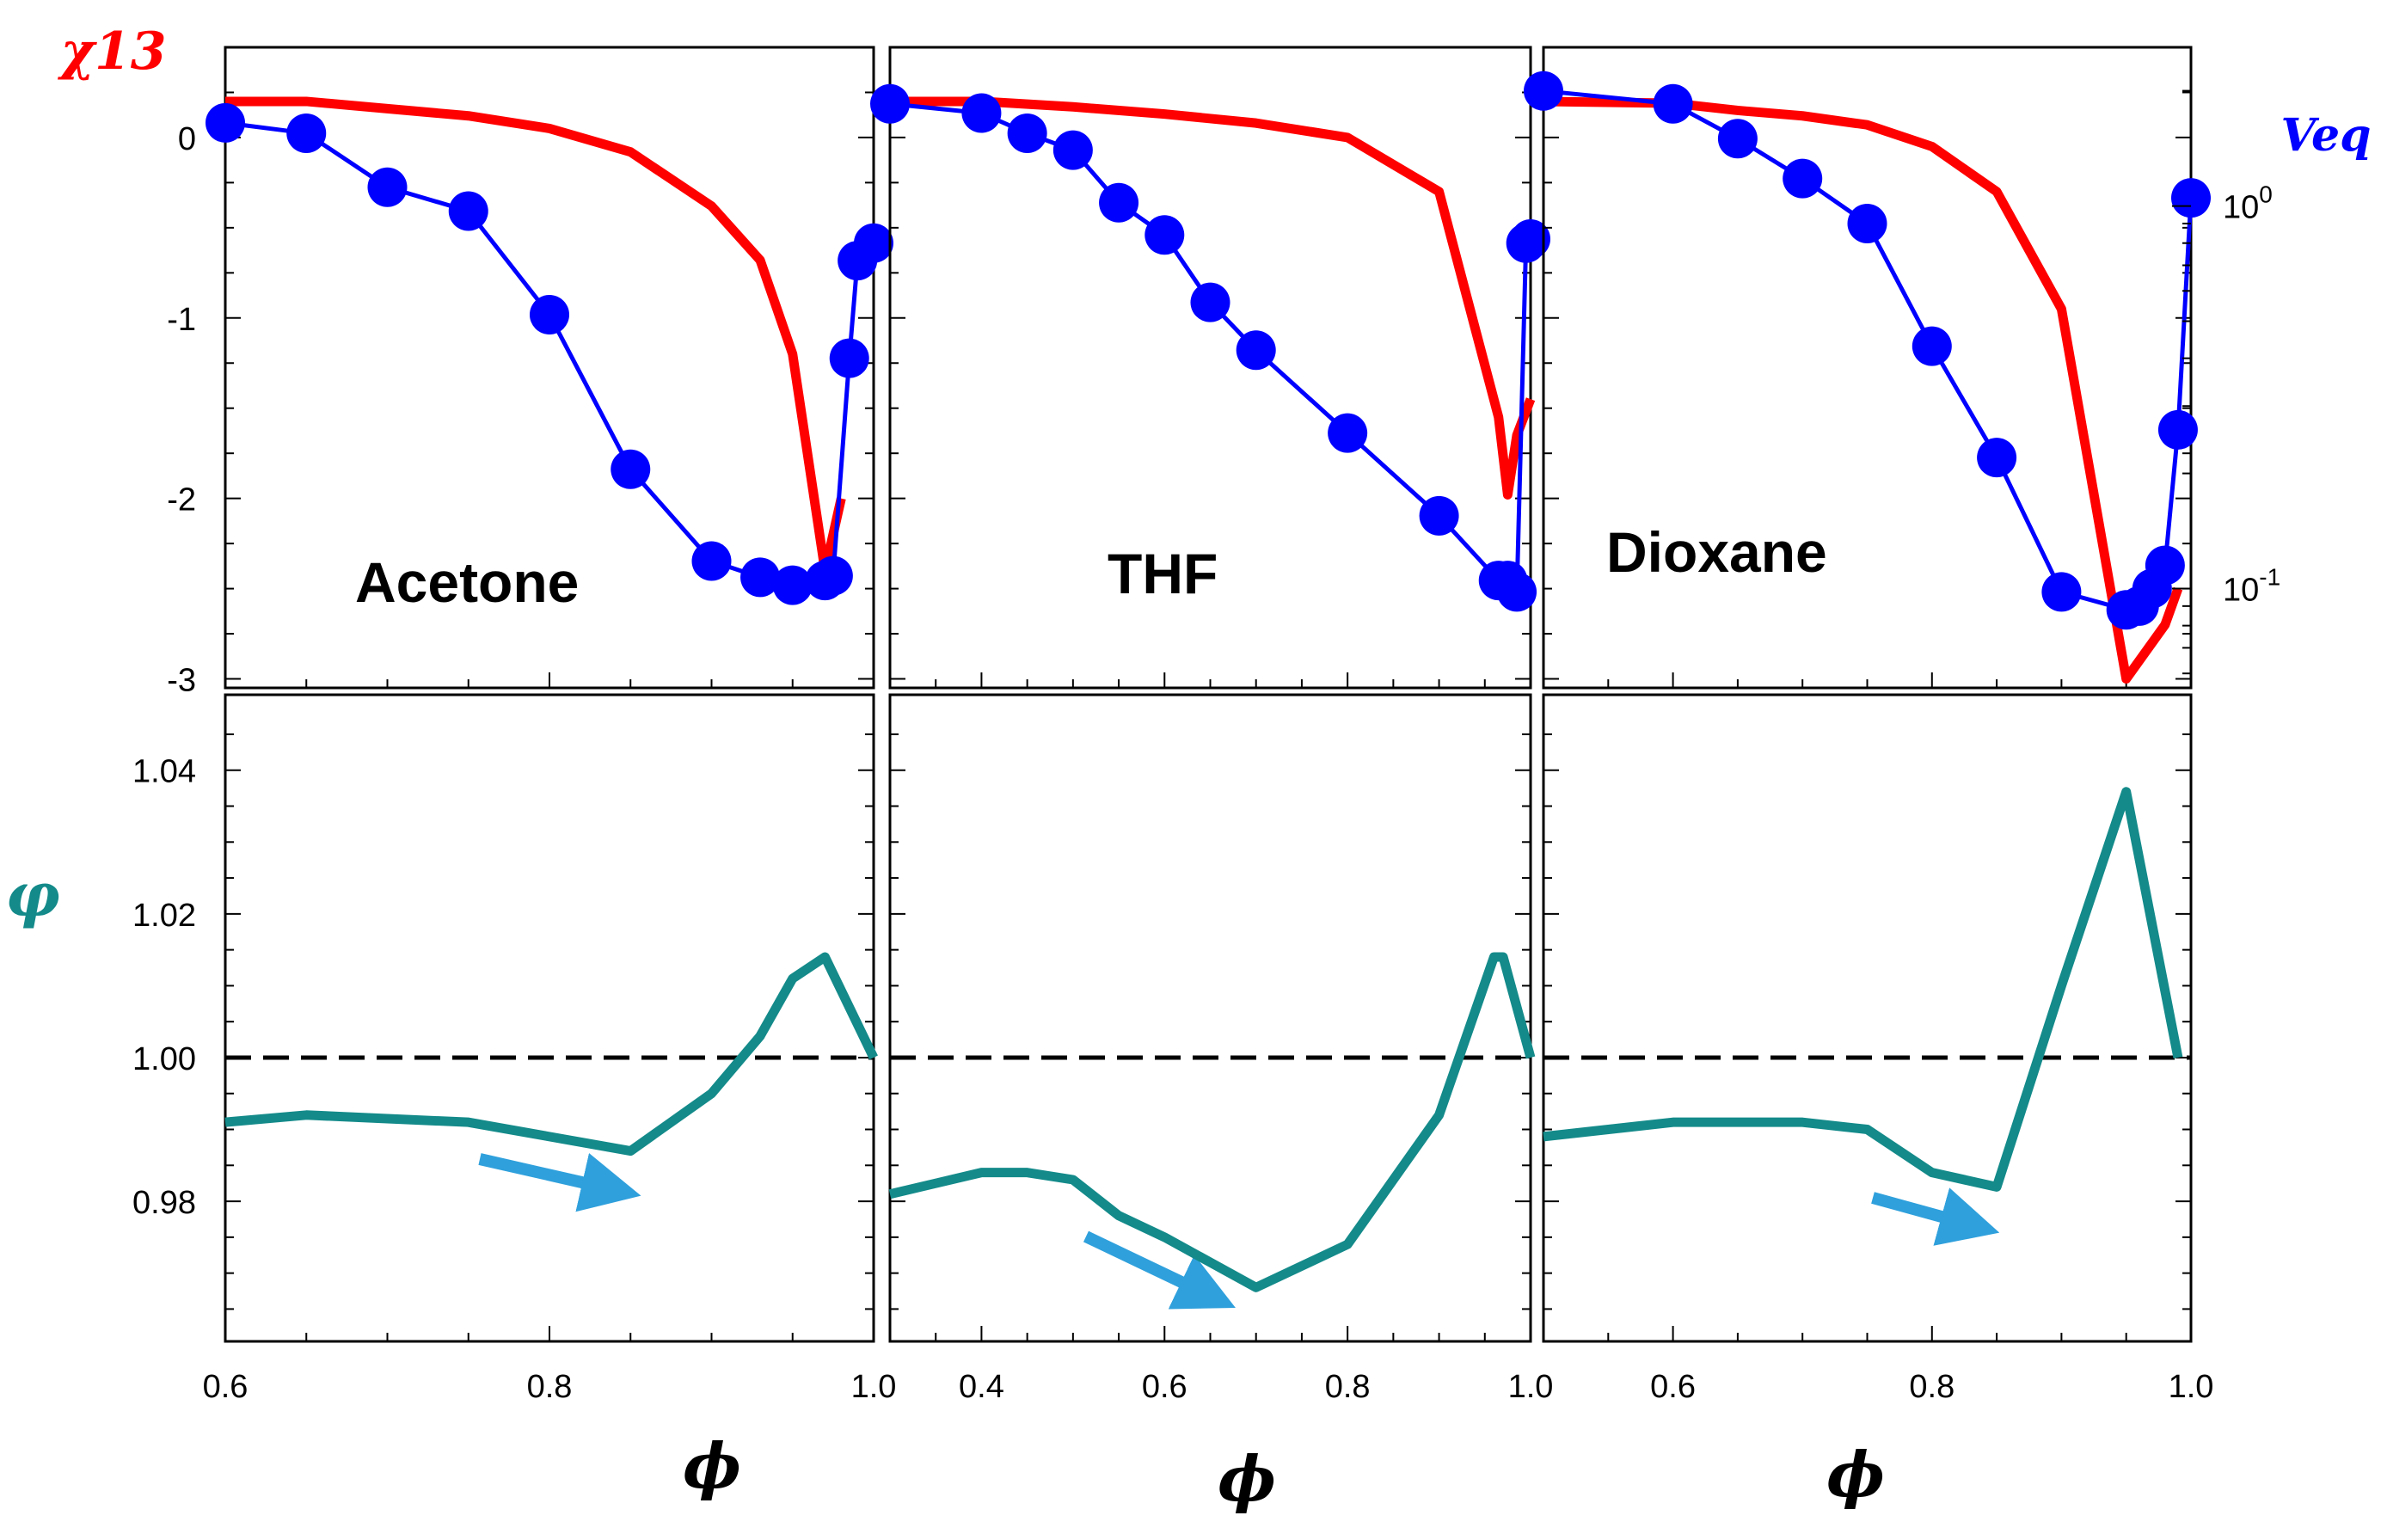 This screenshot has width=2381, height=1540. Describe the element at coordinates (467, 582) in the screenshot. I see `panel-label-acetone: Acetone` at that location.